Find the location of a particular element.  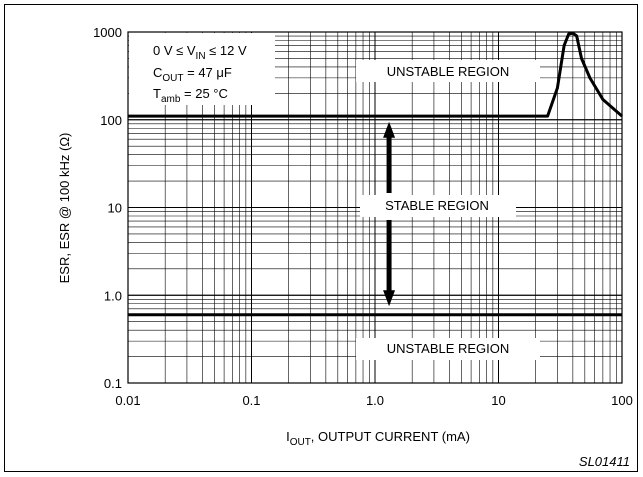

y-tick-label: 100 is located at coordinates (111, 120).